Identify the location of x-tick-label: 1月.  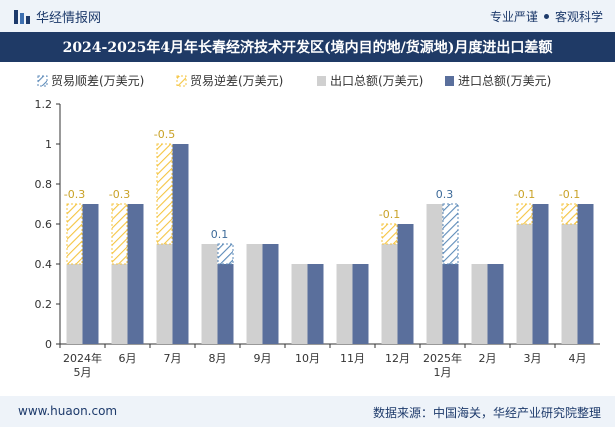
(443, 372).